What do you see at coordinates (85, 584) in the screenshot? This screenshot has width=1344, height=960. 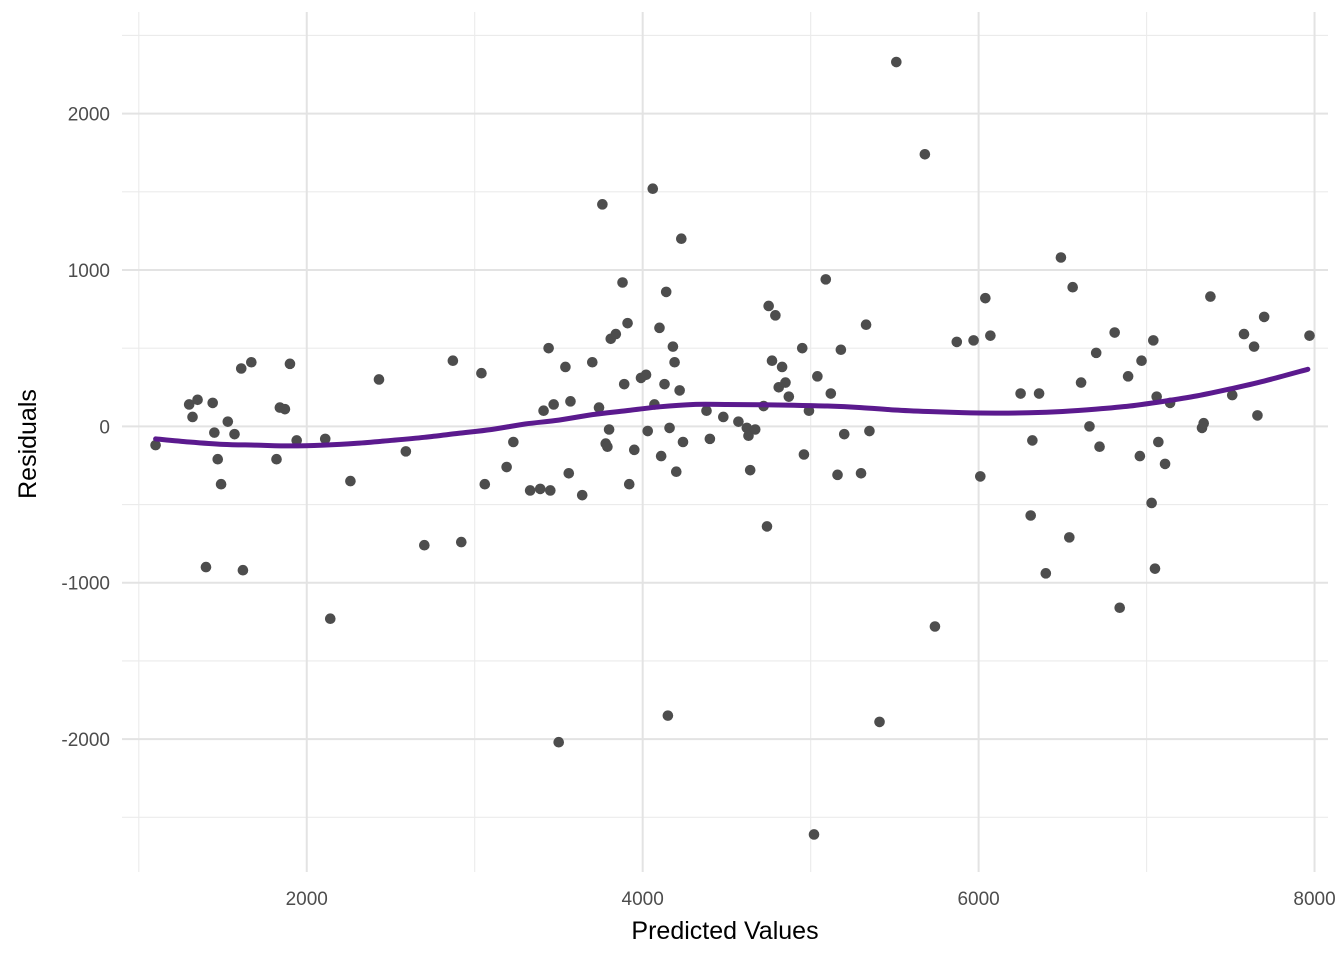 I see `y-tick-label: -1000` at bounding box center [85, 584].